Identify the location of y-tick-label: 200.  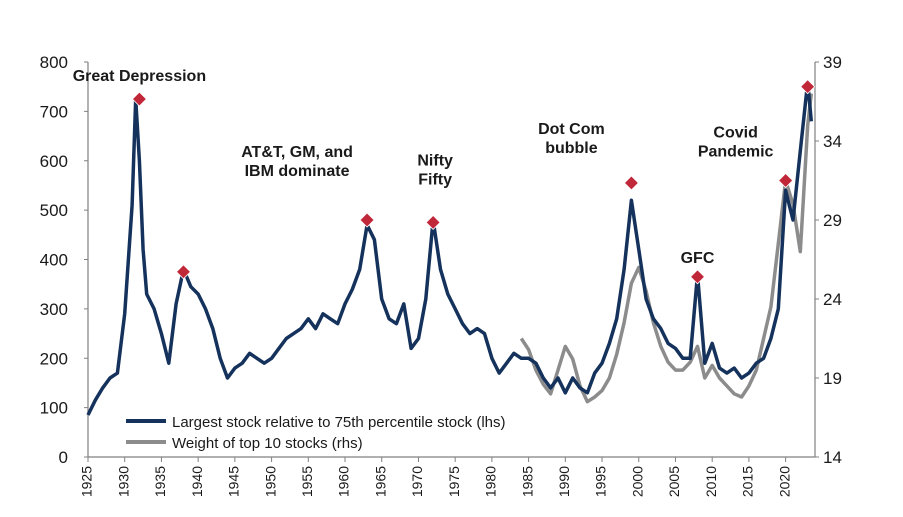
(54, 358).